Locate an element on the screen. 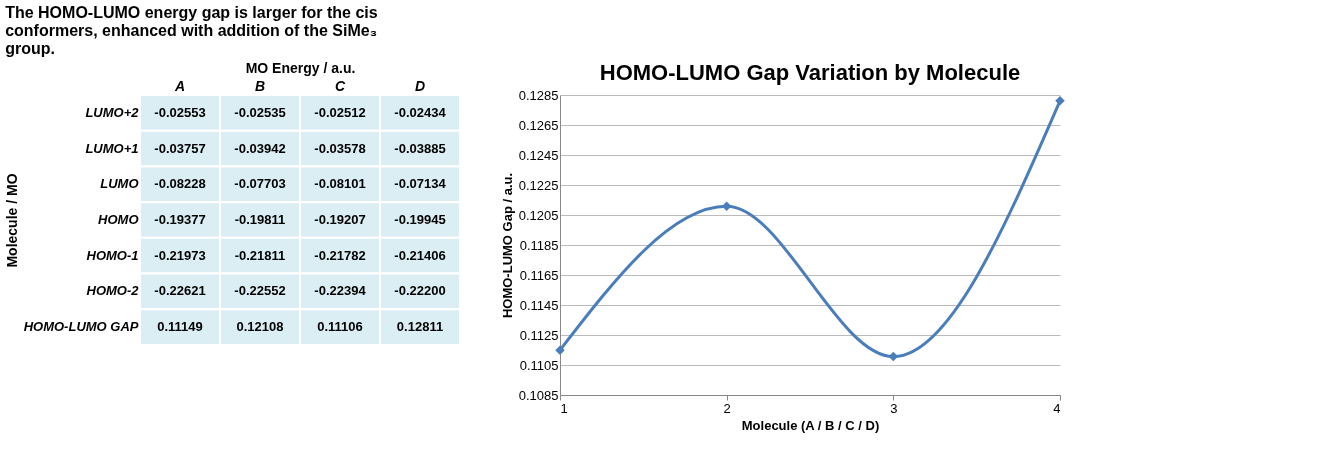  data-label: -0.19811 is located at coordinates (260, 219).